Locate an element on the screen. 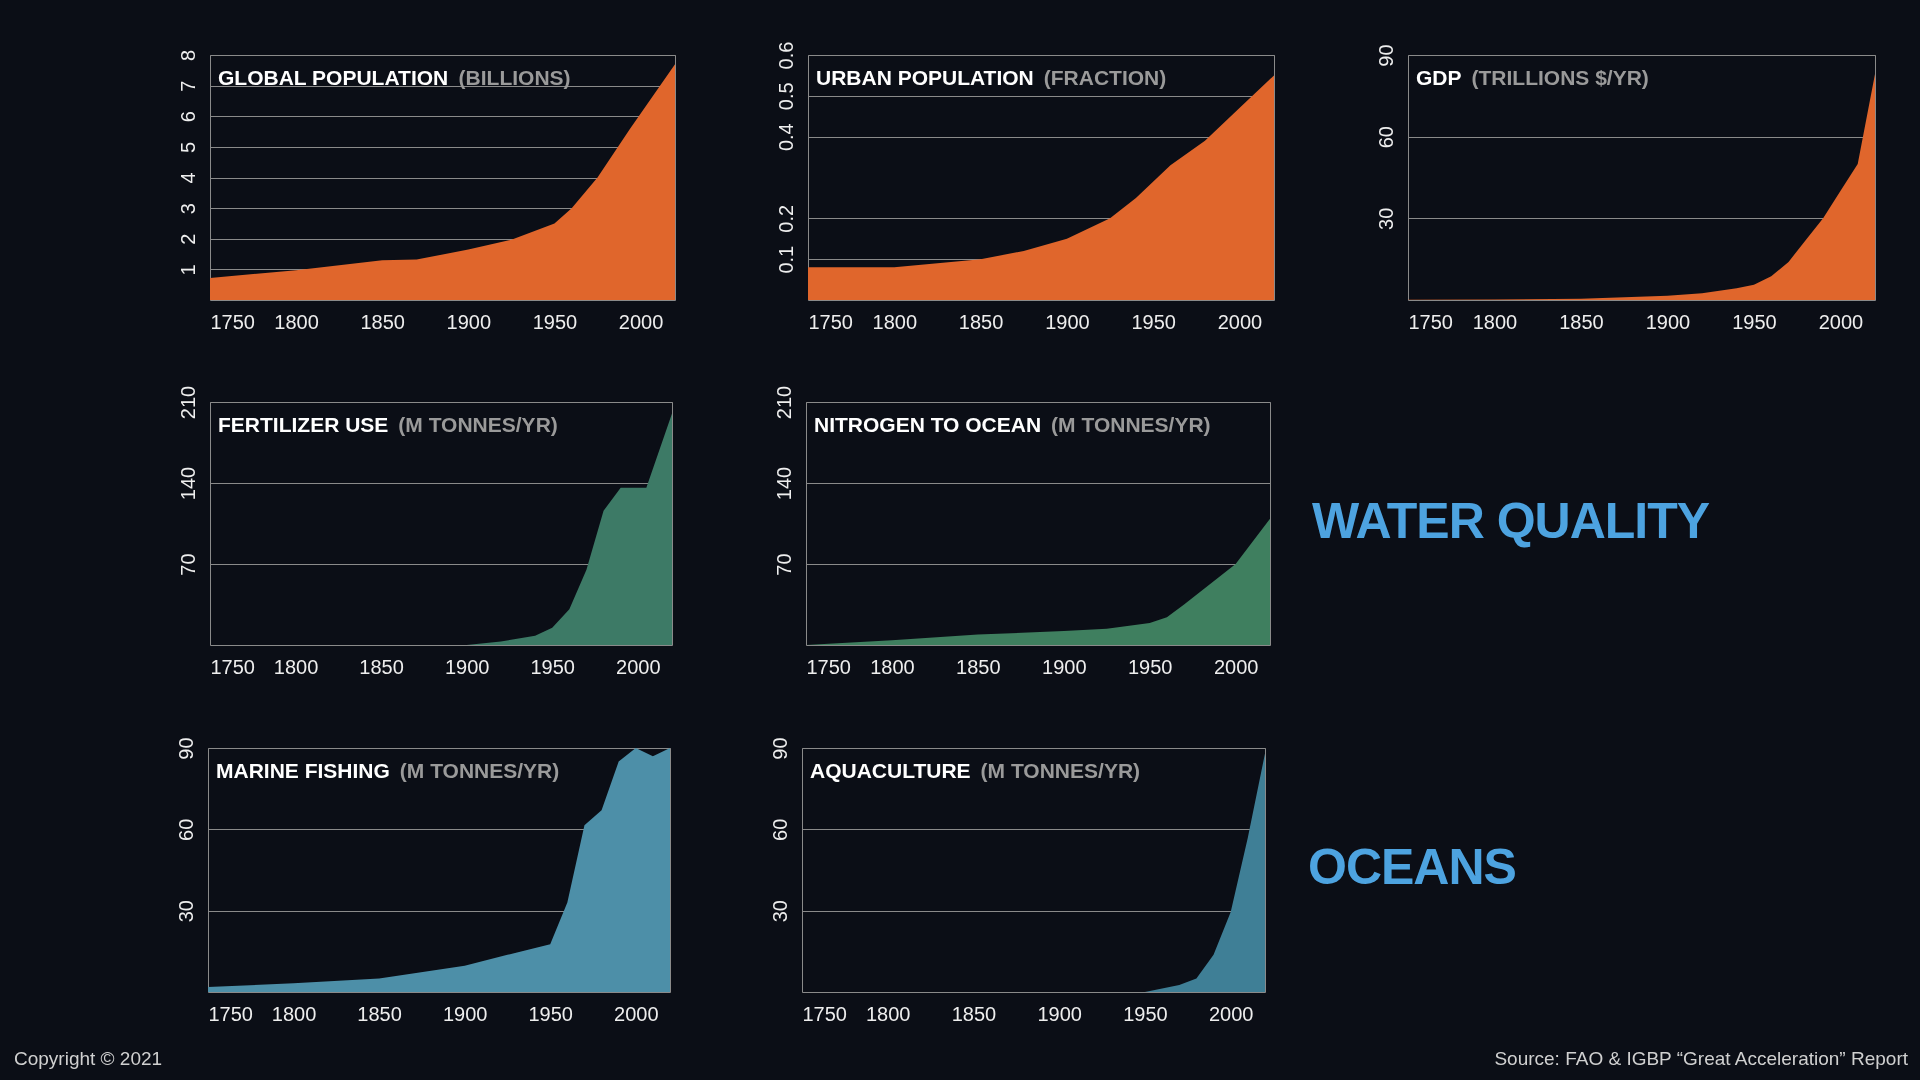  text: AQUACULTURE is located at coordinates (890, 770).